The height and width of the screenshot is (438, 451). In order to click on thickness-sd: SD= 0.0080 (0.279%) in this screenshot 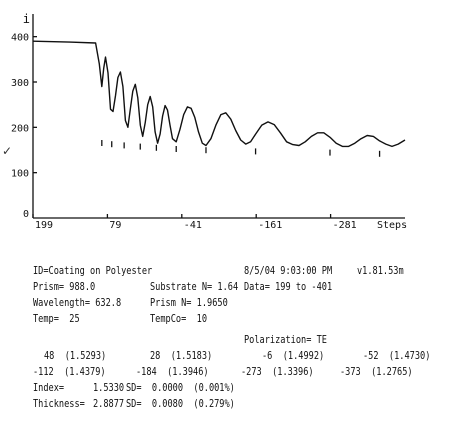, I will do `click(180, 404)`.